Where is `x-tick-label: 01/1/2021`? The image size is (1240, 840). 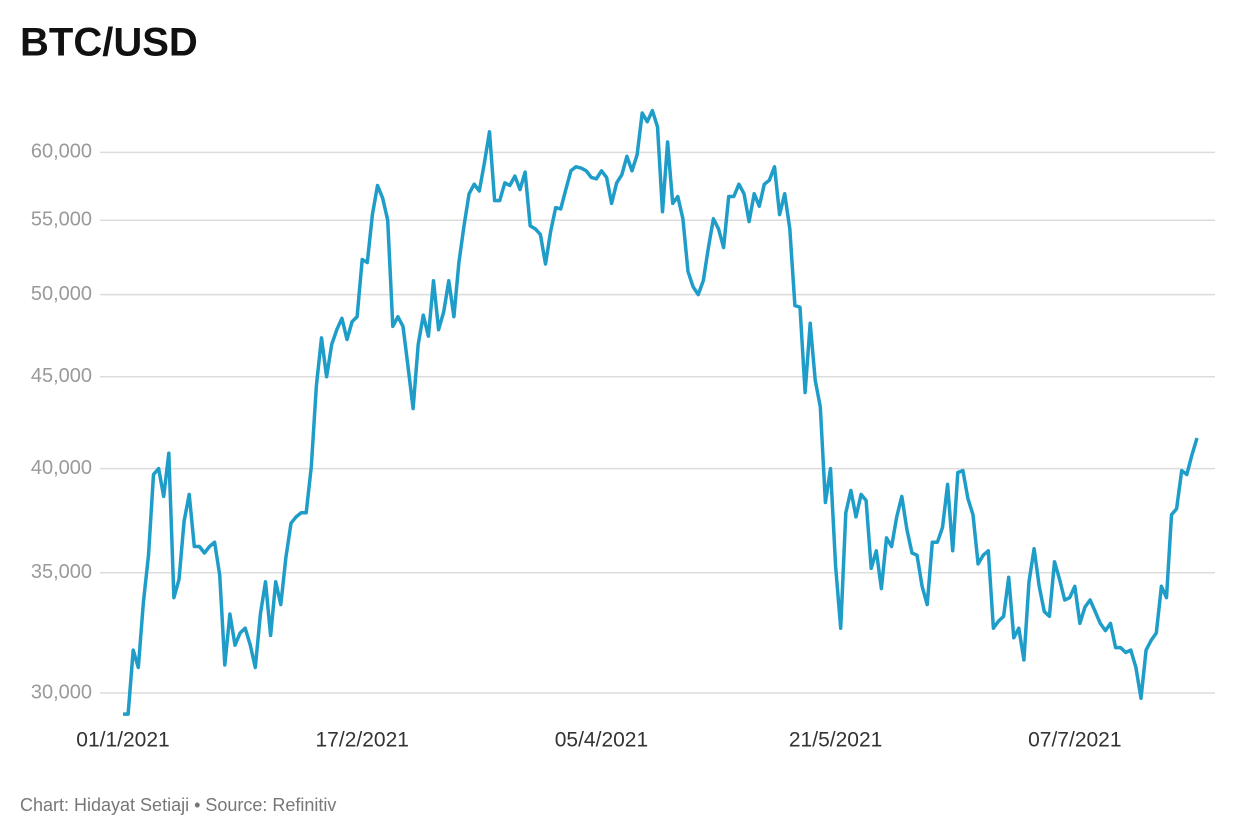 x-tick-label: 01/1/2021 is located at coordinates (122, 740).